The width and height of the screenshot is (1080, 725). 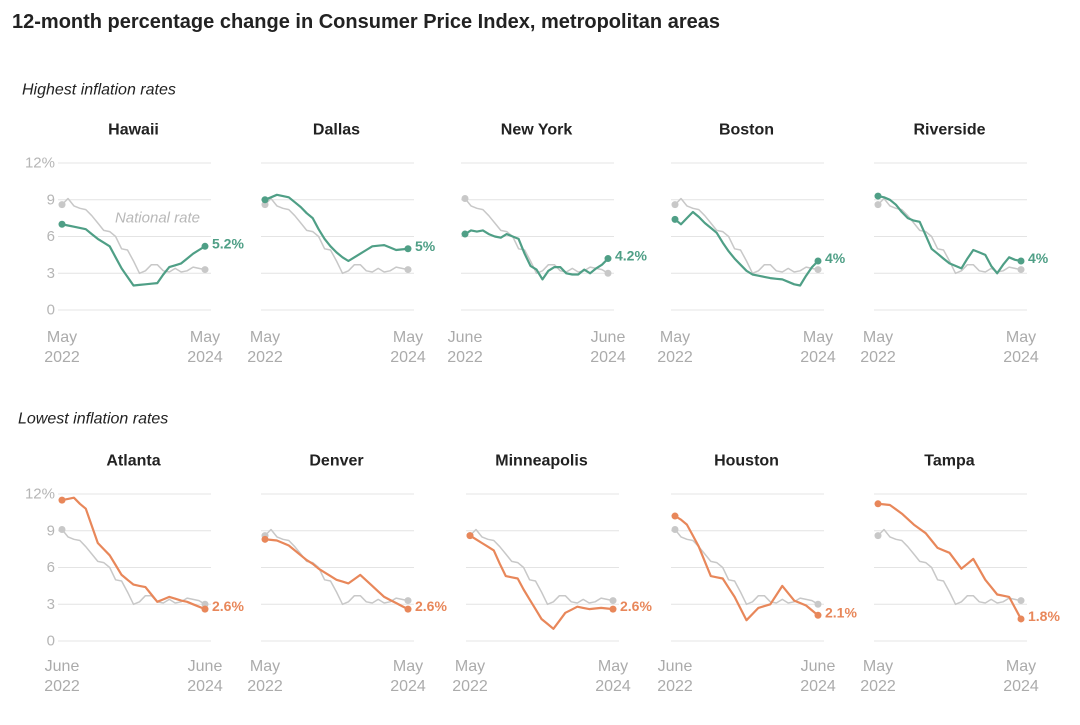 What do you see at coordinates (631, 256) in the screenshot?
I see `value-label: 4.2%` at bounding box center [631, 256].